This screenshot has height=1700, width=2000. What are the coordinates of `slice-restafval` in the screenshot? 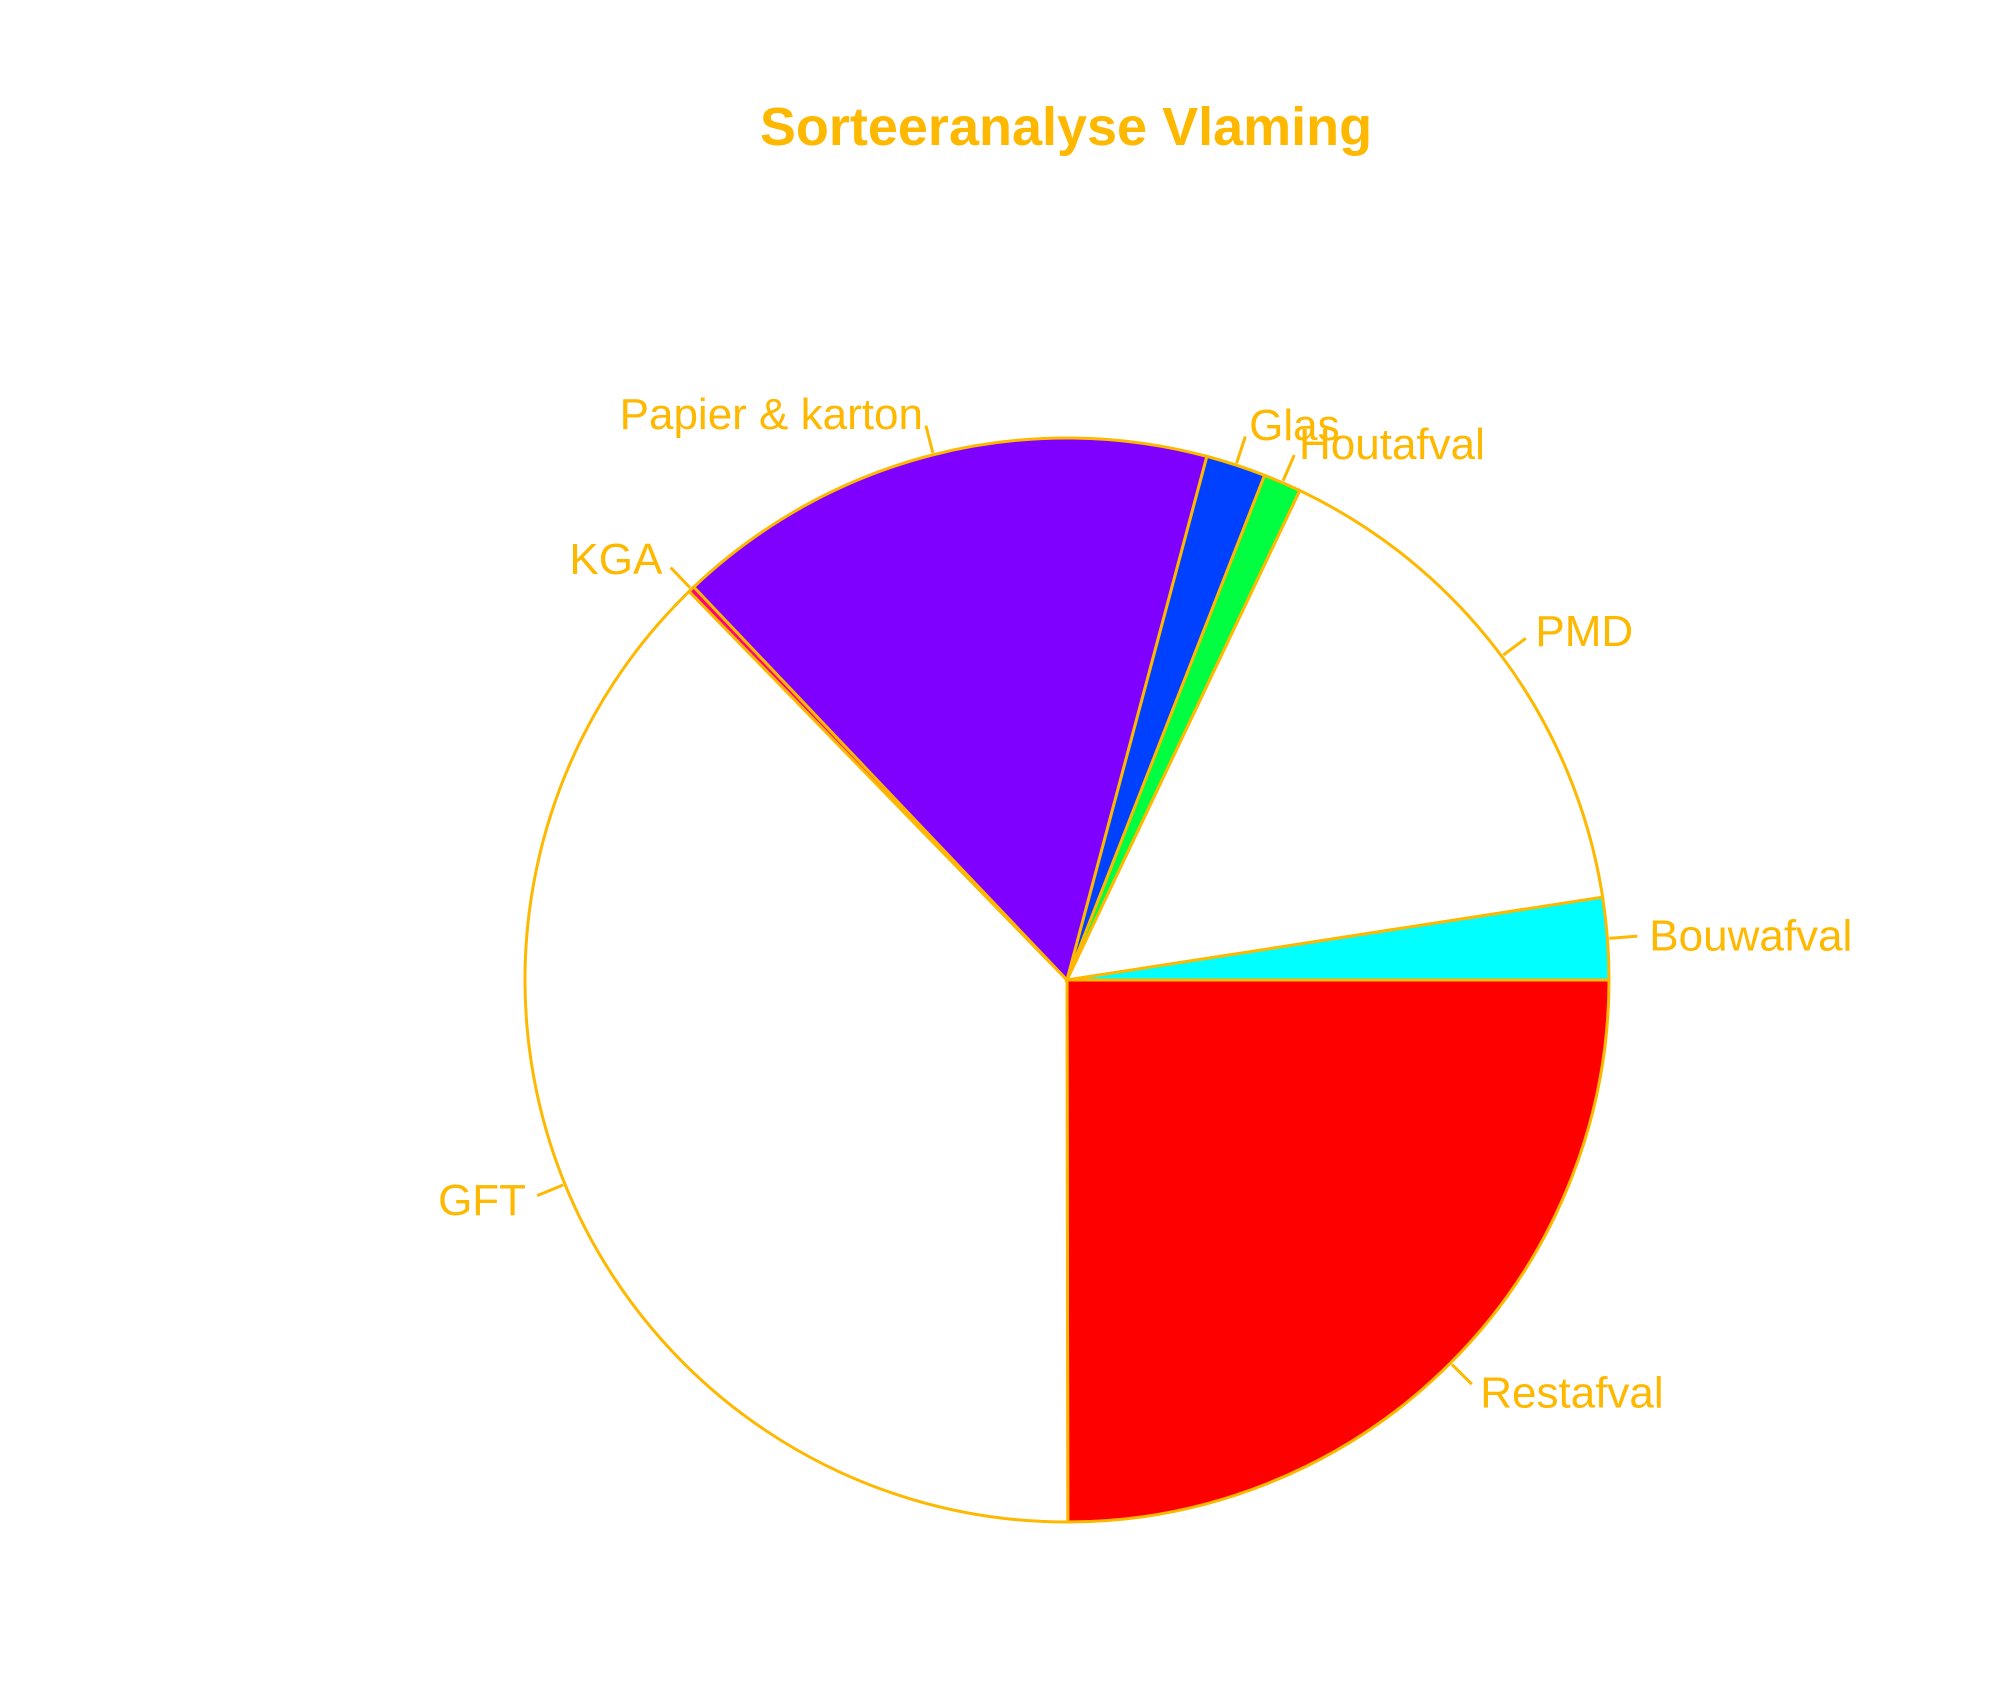 It's located at (1338, 1251).